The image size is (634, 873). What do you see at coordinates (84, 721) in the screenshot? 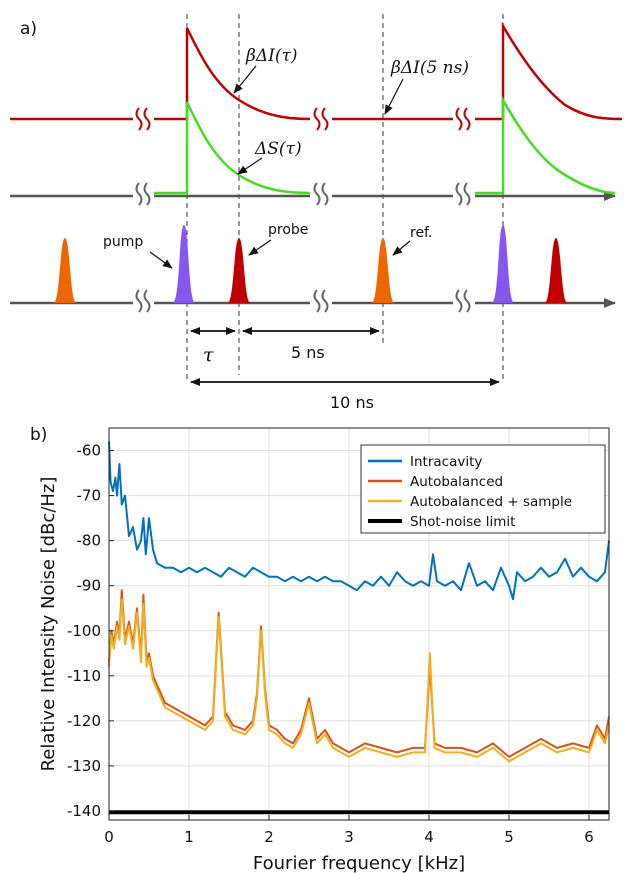
I see `y-tick-label: -120` at bounding box center [84, 721].